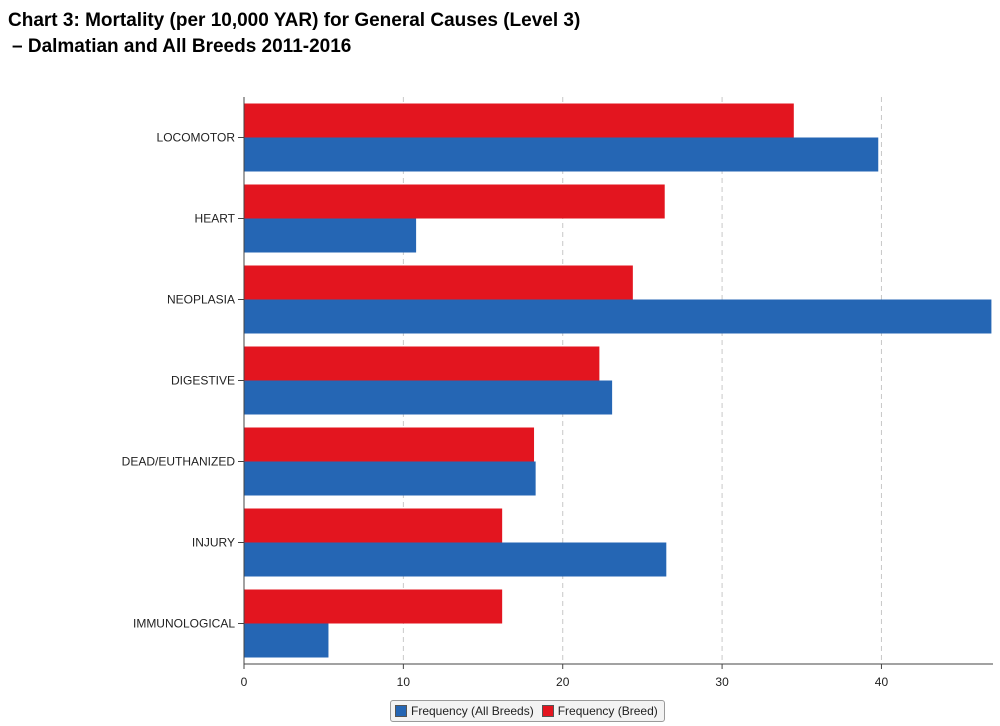 The width and height of the screenshot is (1000, 726). I want to click on bar-neoplasia-frequency-breed, so click(438, 282).